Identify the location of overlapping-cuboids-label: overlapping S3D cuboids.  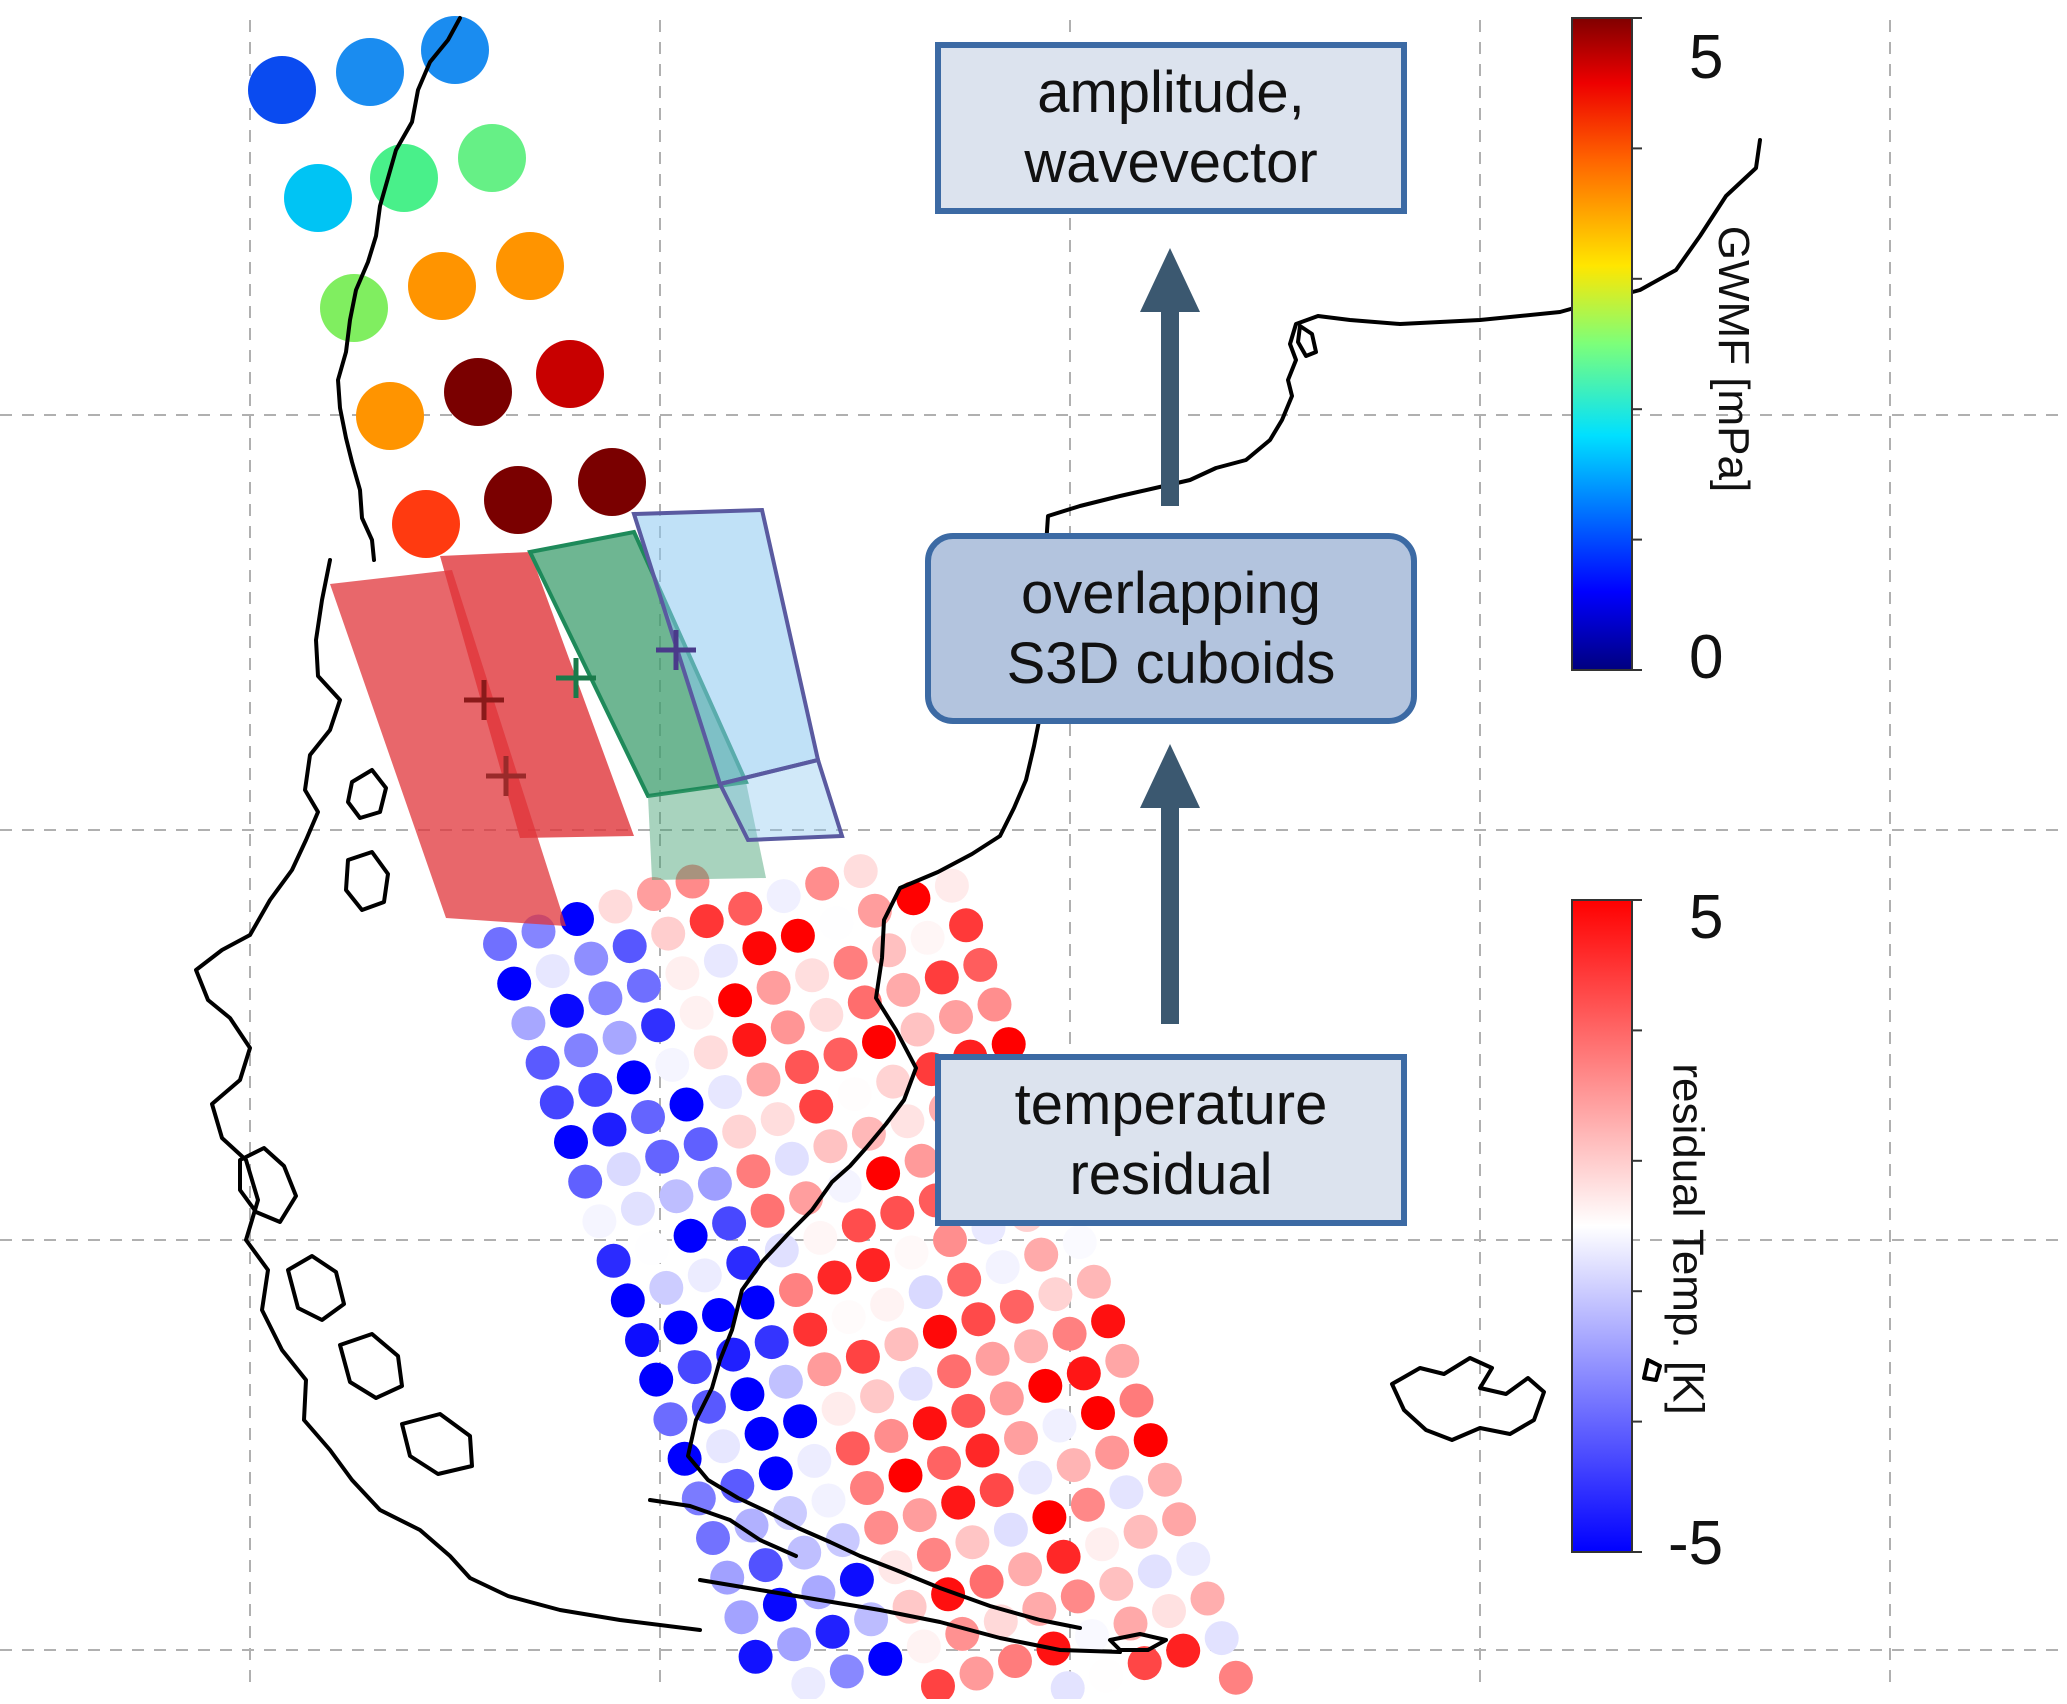
(1171, 628).